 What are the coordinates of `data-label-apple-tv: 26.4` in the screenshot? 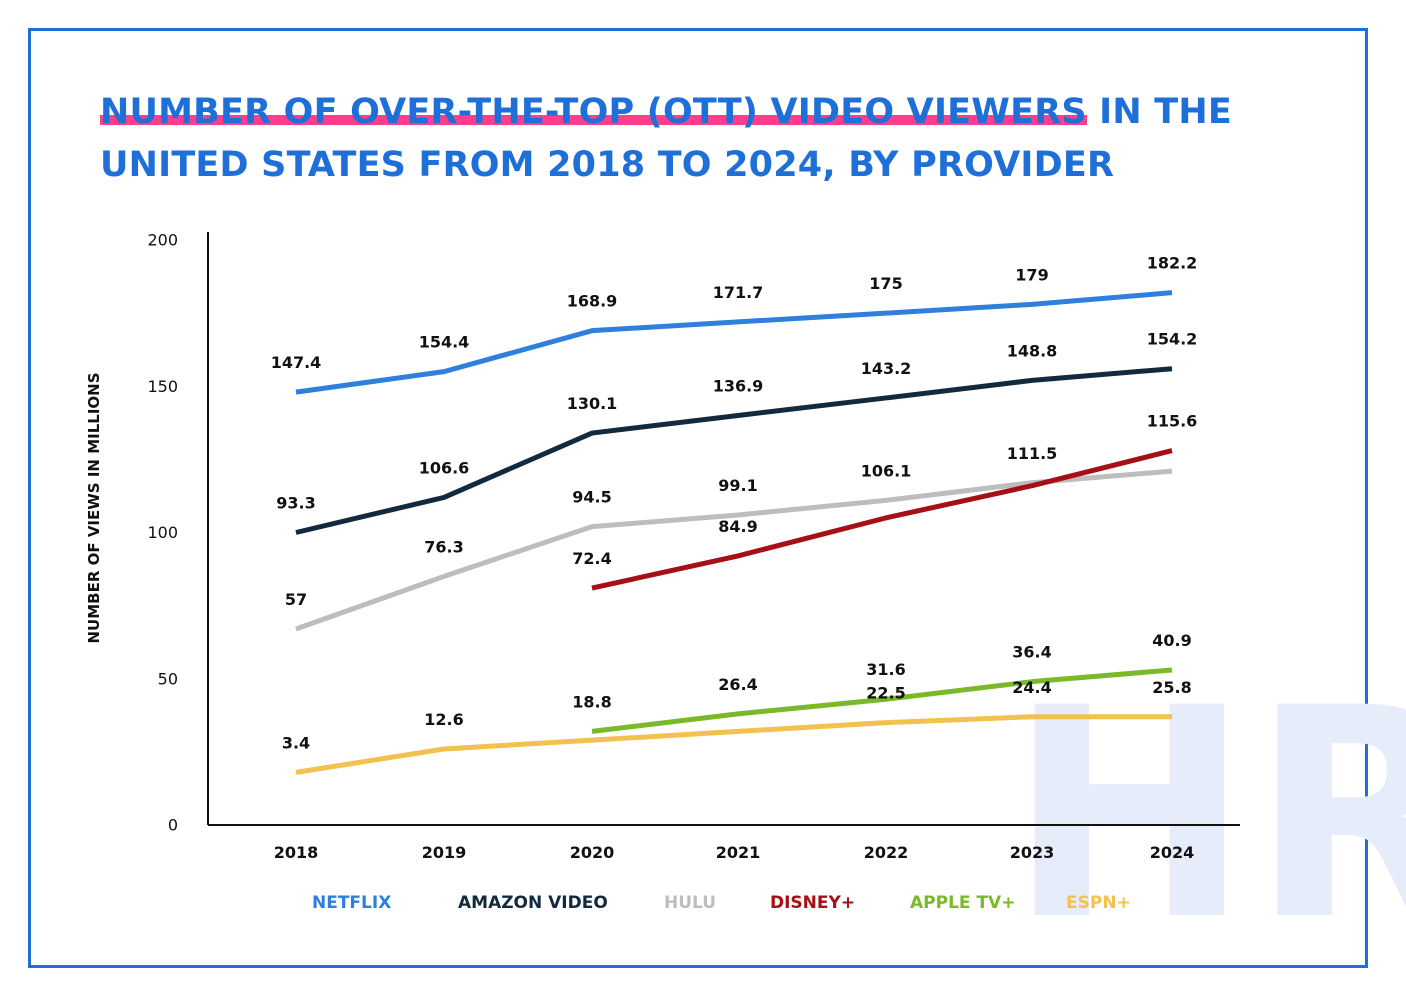 It's located at (737, 684).